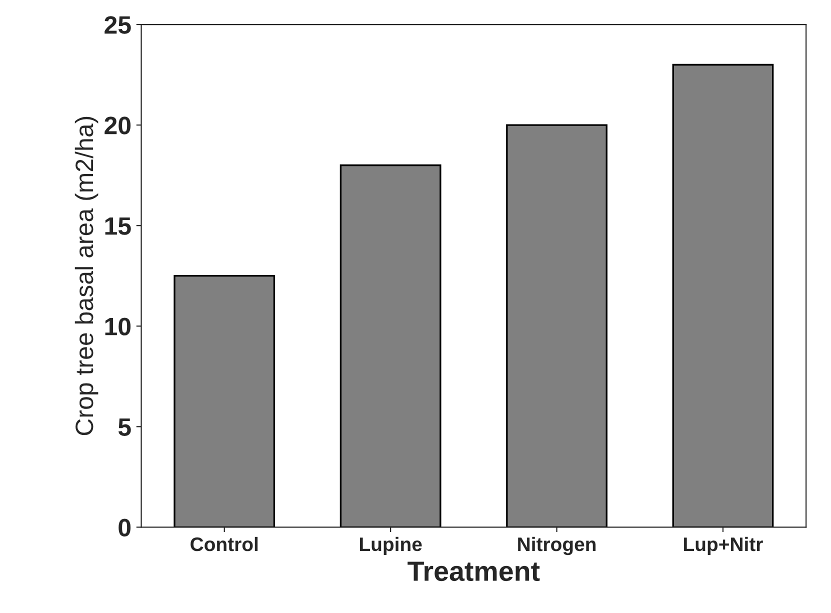  Describe the element at coordinates (86, 276) in the screenshot. I see `y-axis-title: Crop tree basal area (m2/ha)` at that location.